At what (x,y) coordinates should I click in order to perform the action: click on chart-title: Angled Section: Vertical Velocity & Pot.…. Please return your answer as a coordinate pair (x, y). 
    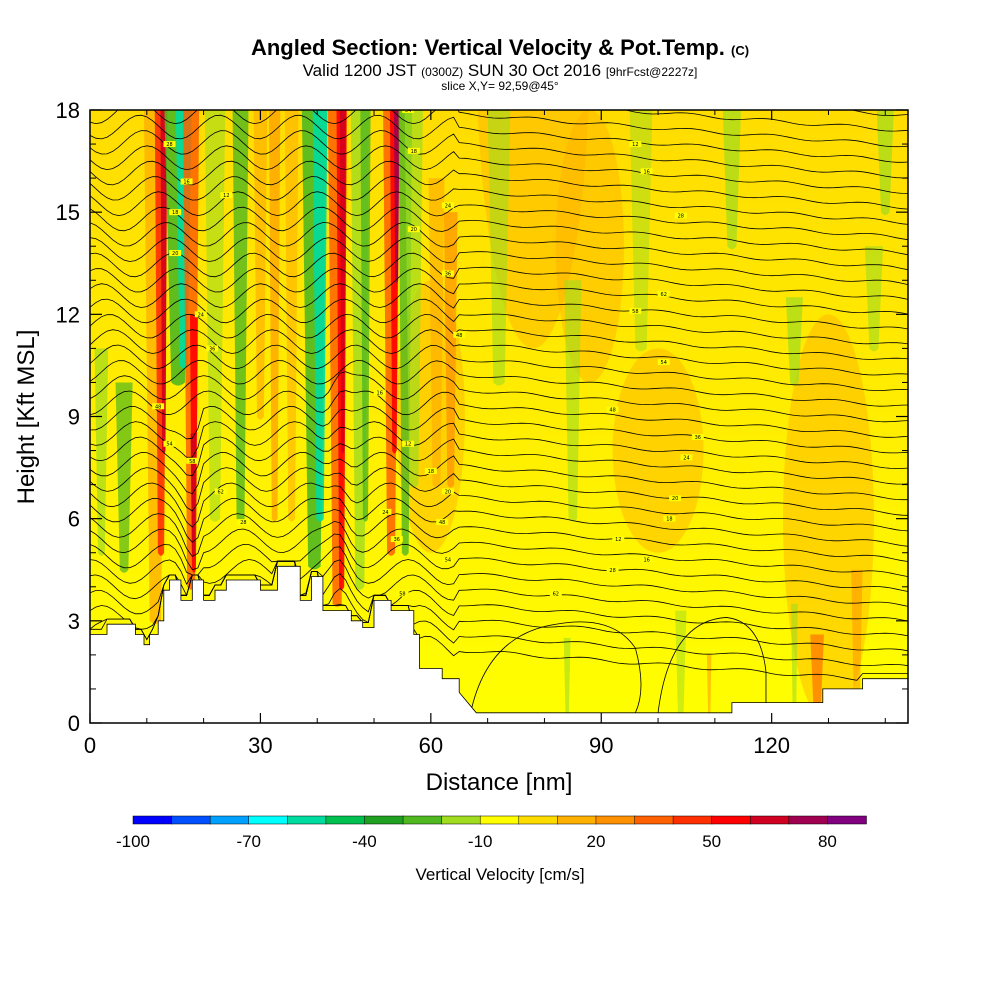
    Looking at the image, I should click on (500, 47).